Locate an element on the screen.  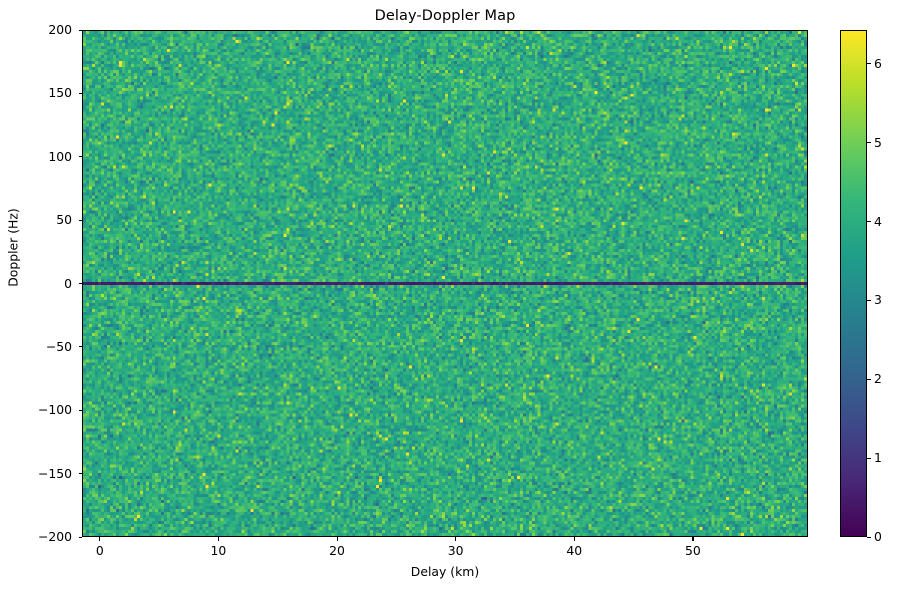
y-axis-tick-label: 200 is located at coordinates (60, 29).